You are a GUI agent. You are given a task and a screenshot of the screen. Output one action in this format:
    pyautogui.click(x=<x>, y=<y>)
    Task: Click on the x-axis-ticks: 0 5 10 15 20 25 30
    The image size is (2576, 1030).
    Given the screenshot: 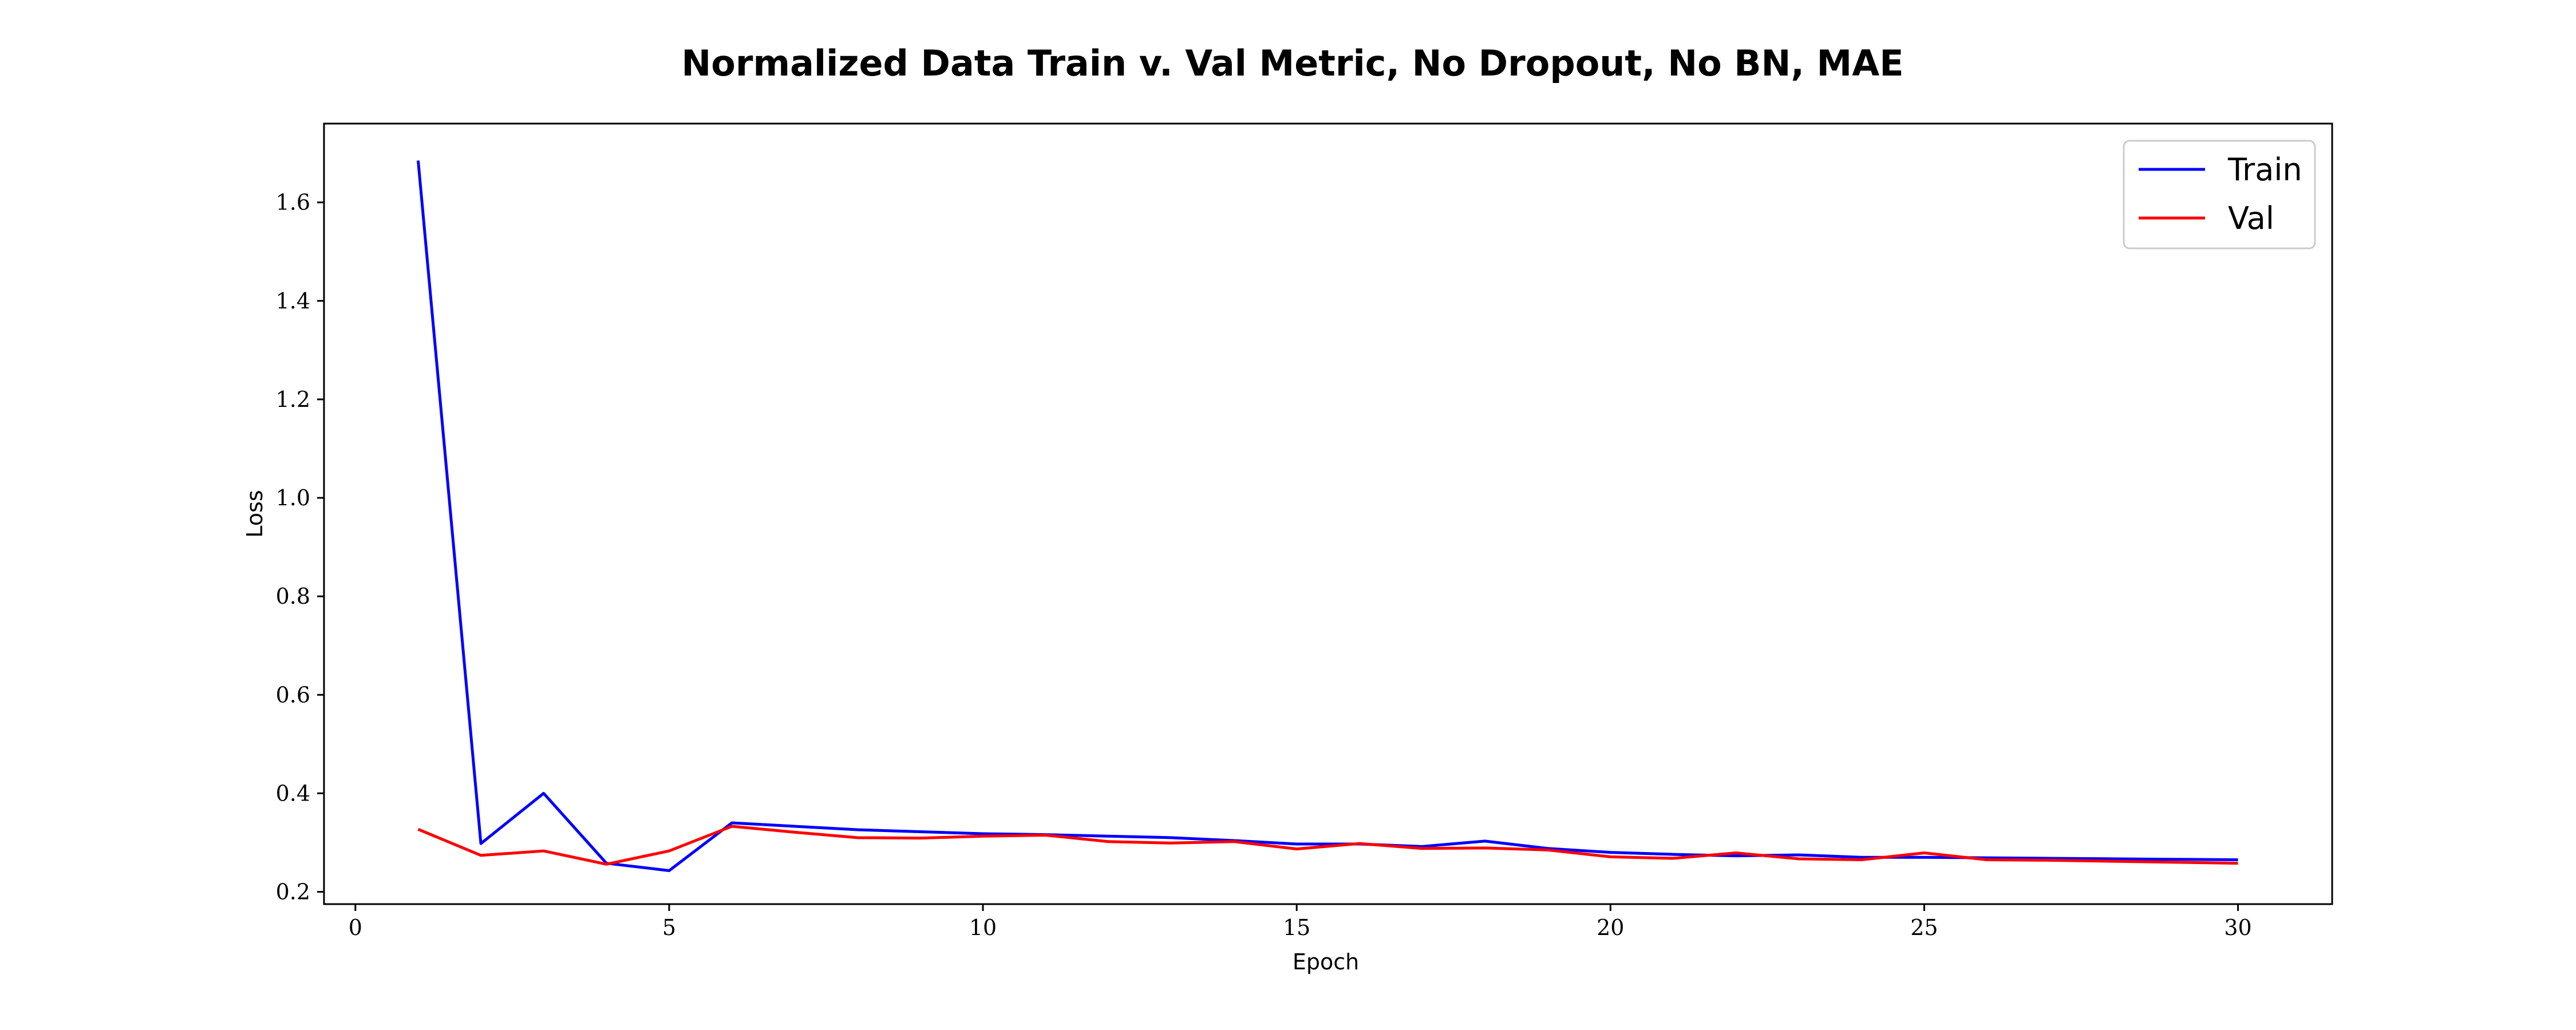 What is the action you would take?
    pyautogui.click(x=1300, y=922)
    